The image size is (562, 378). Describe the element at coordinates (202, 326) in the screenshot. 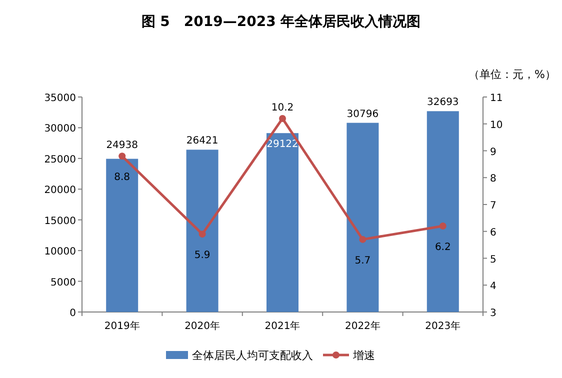

I see `x-tick-label: 2020年` at that location.